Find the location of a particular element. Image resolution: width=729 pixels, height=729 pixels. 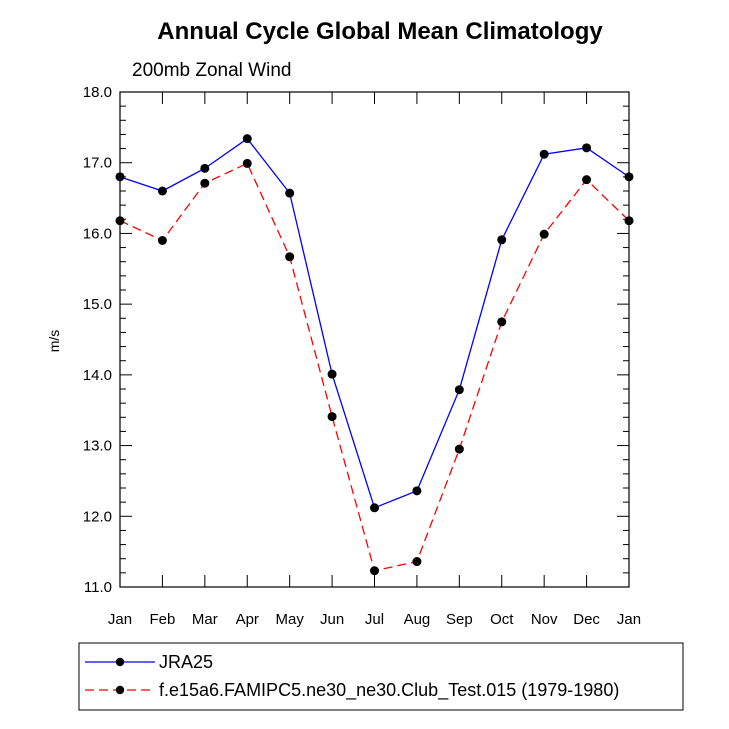

x-tick-label: May is located at coordinates (289, 619).